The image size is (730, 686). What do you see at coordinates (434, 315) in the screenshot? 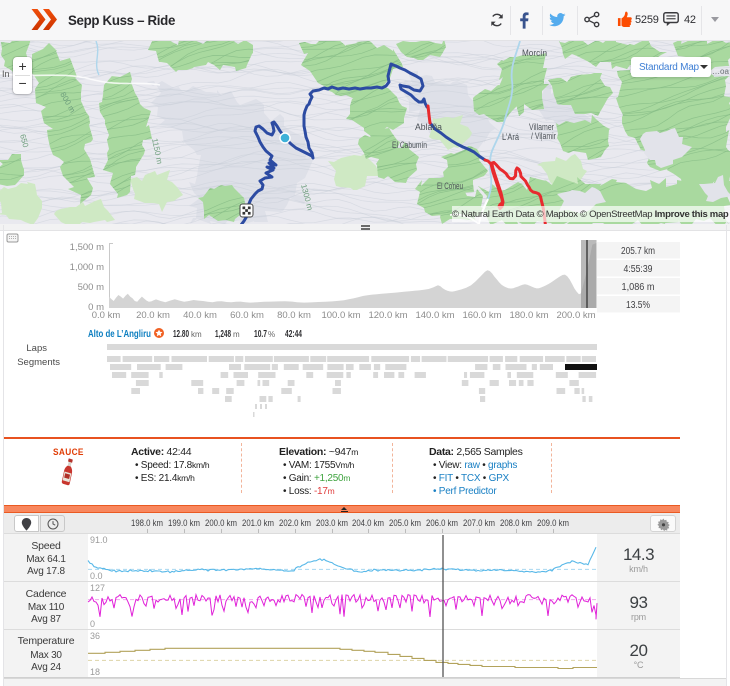
I see `svg-text: 140.0 km` at bounding box center [434, 315].